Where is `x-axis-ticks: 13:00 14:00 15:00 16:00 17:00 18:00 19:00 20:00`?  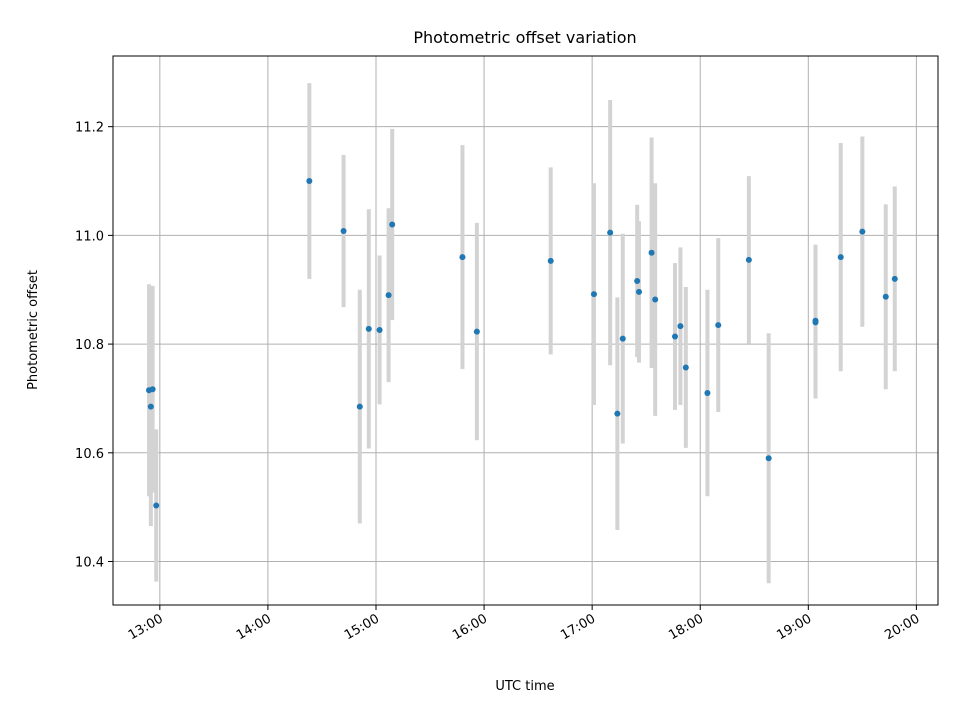 x-axis-ticks: 13:00 14:00 15:00 16:00 17:00 18:00 19:00 20:00 is located at coordinates (524, 624).